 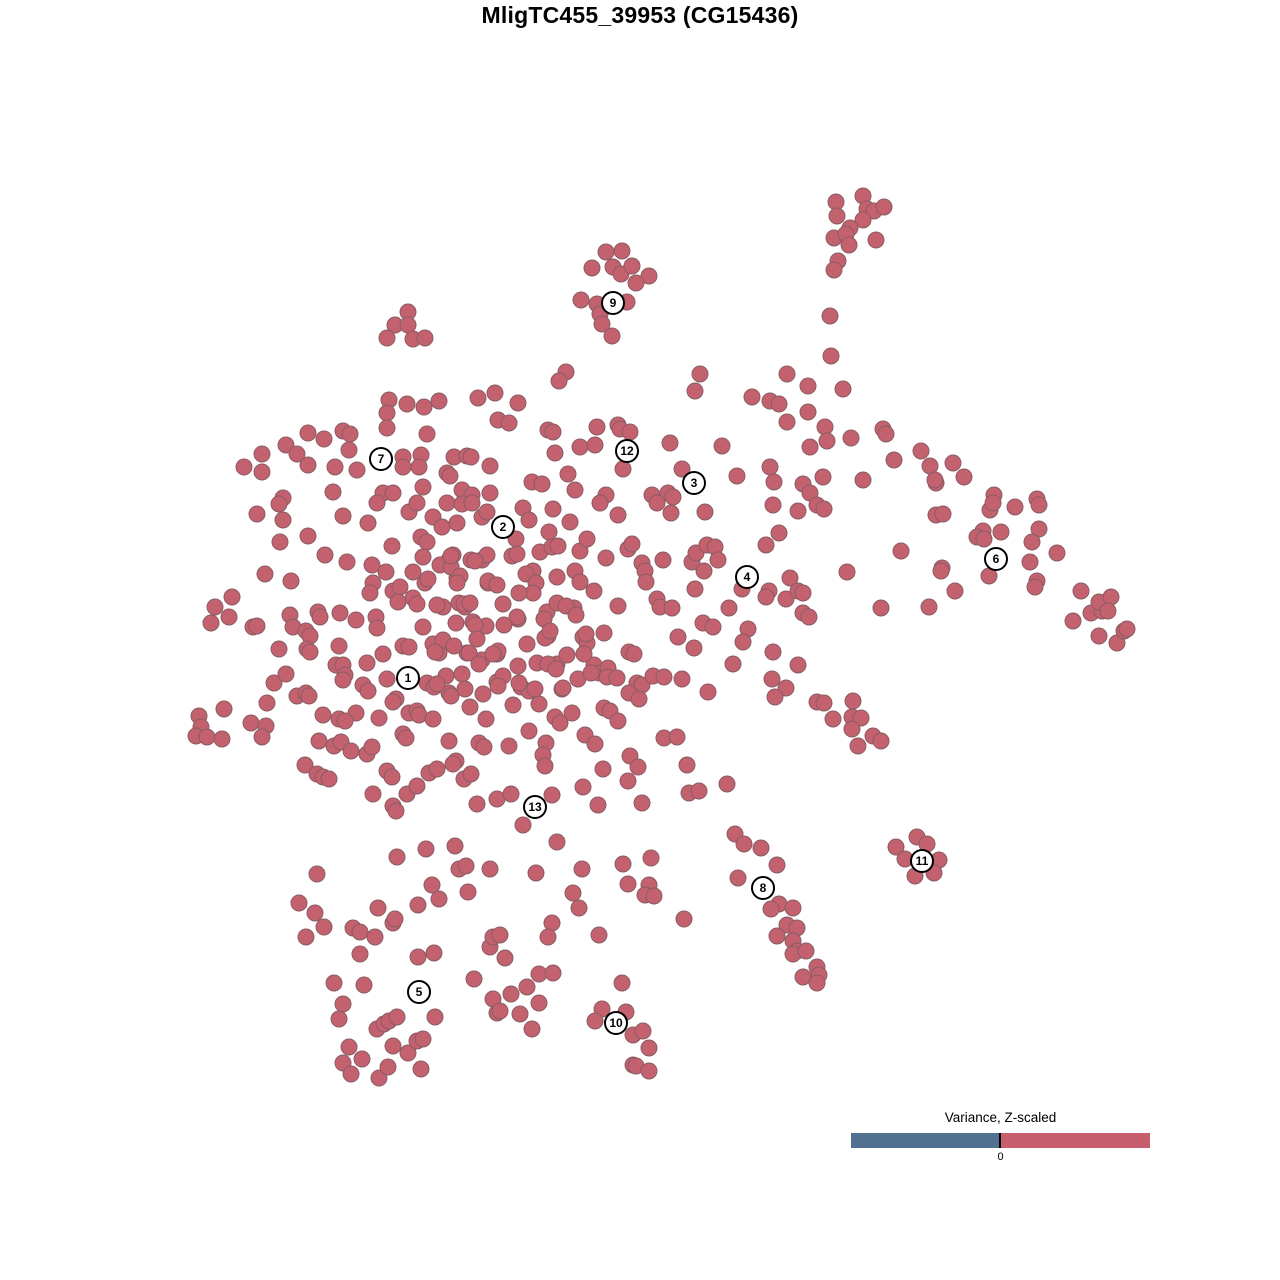 I want to click on legend-zero-tick, so click(x=1000, y=1140).